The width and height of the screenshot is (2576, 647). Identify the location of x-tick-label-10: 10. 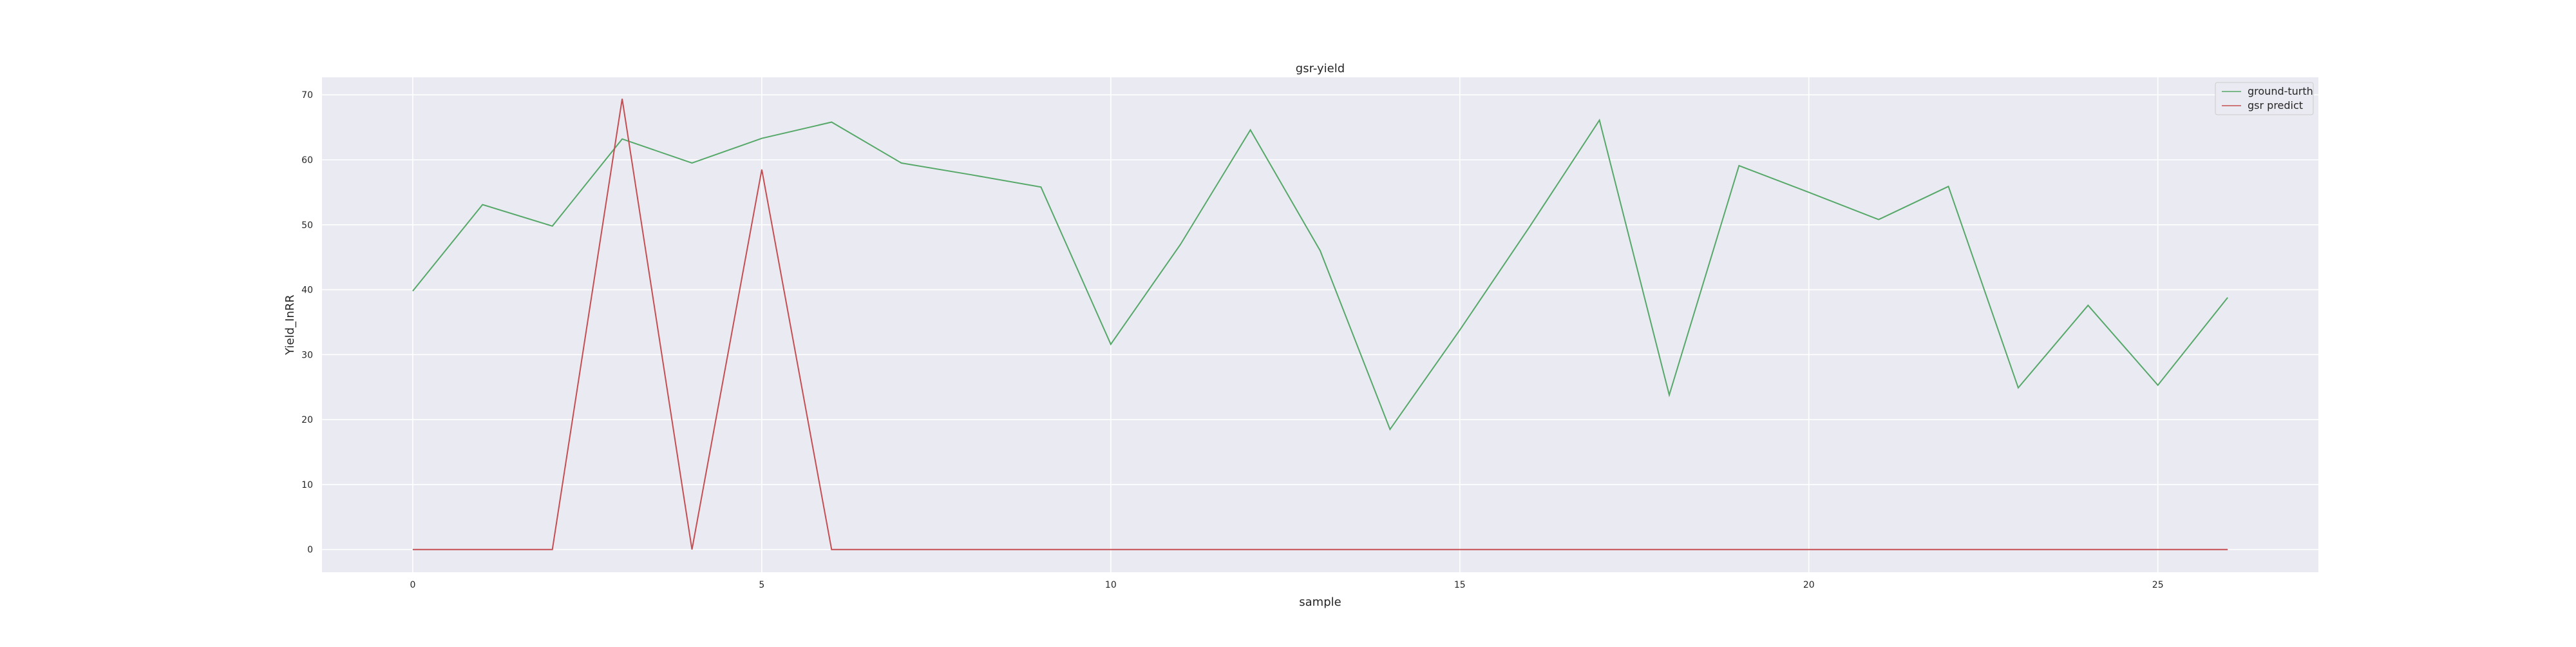
(1111, 585).